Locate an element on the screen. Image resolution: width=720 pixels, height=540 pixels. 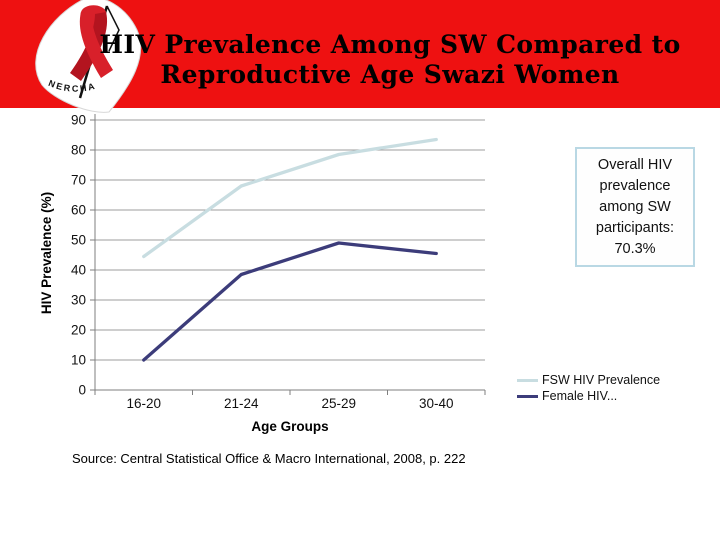
y-tick-label: 20 is located at coordinates (78, 330).